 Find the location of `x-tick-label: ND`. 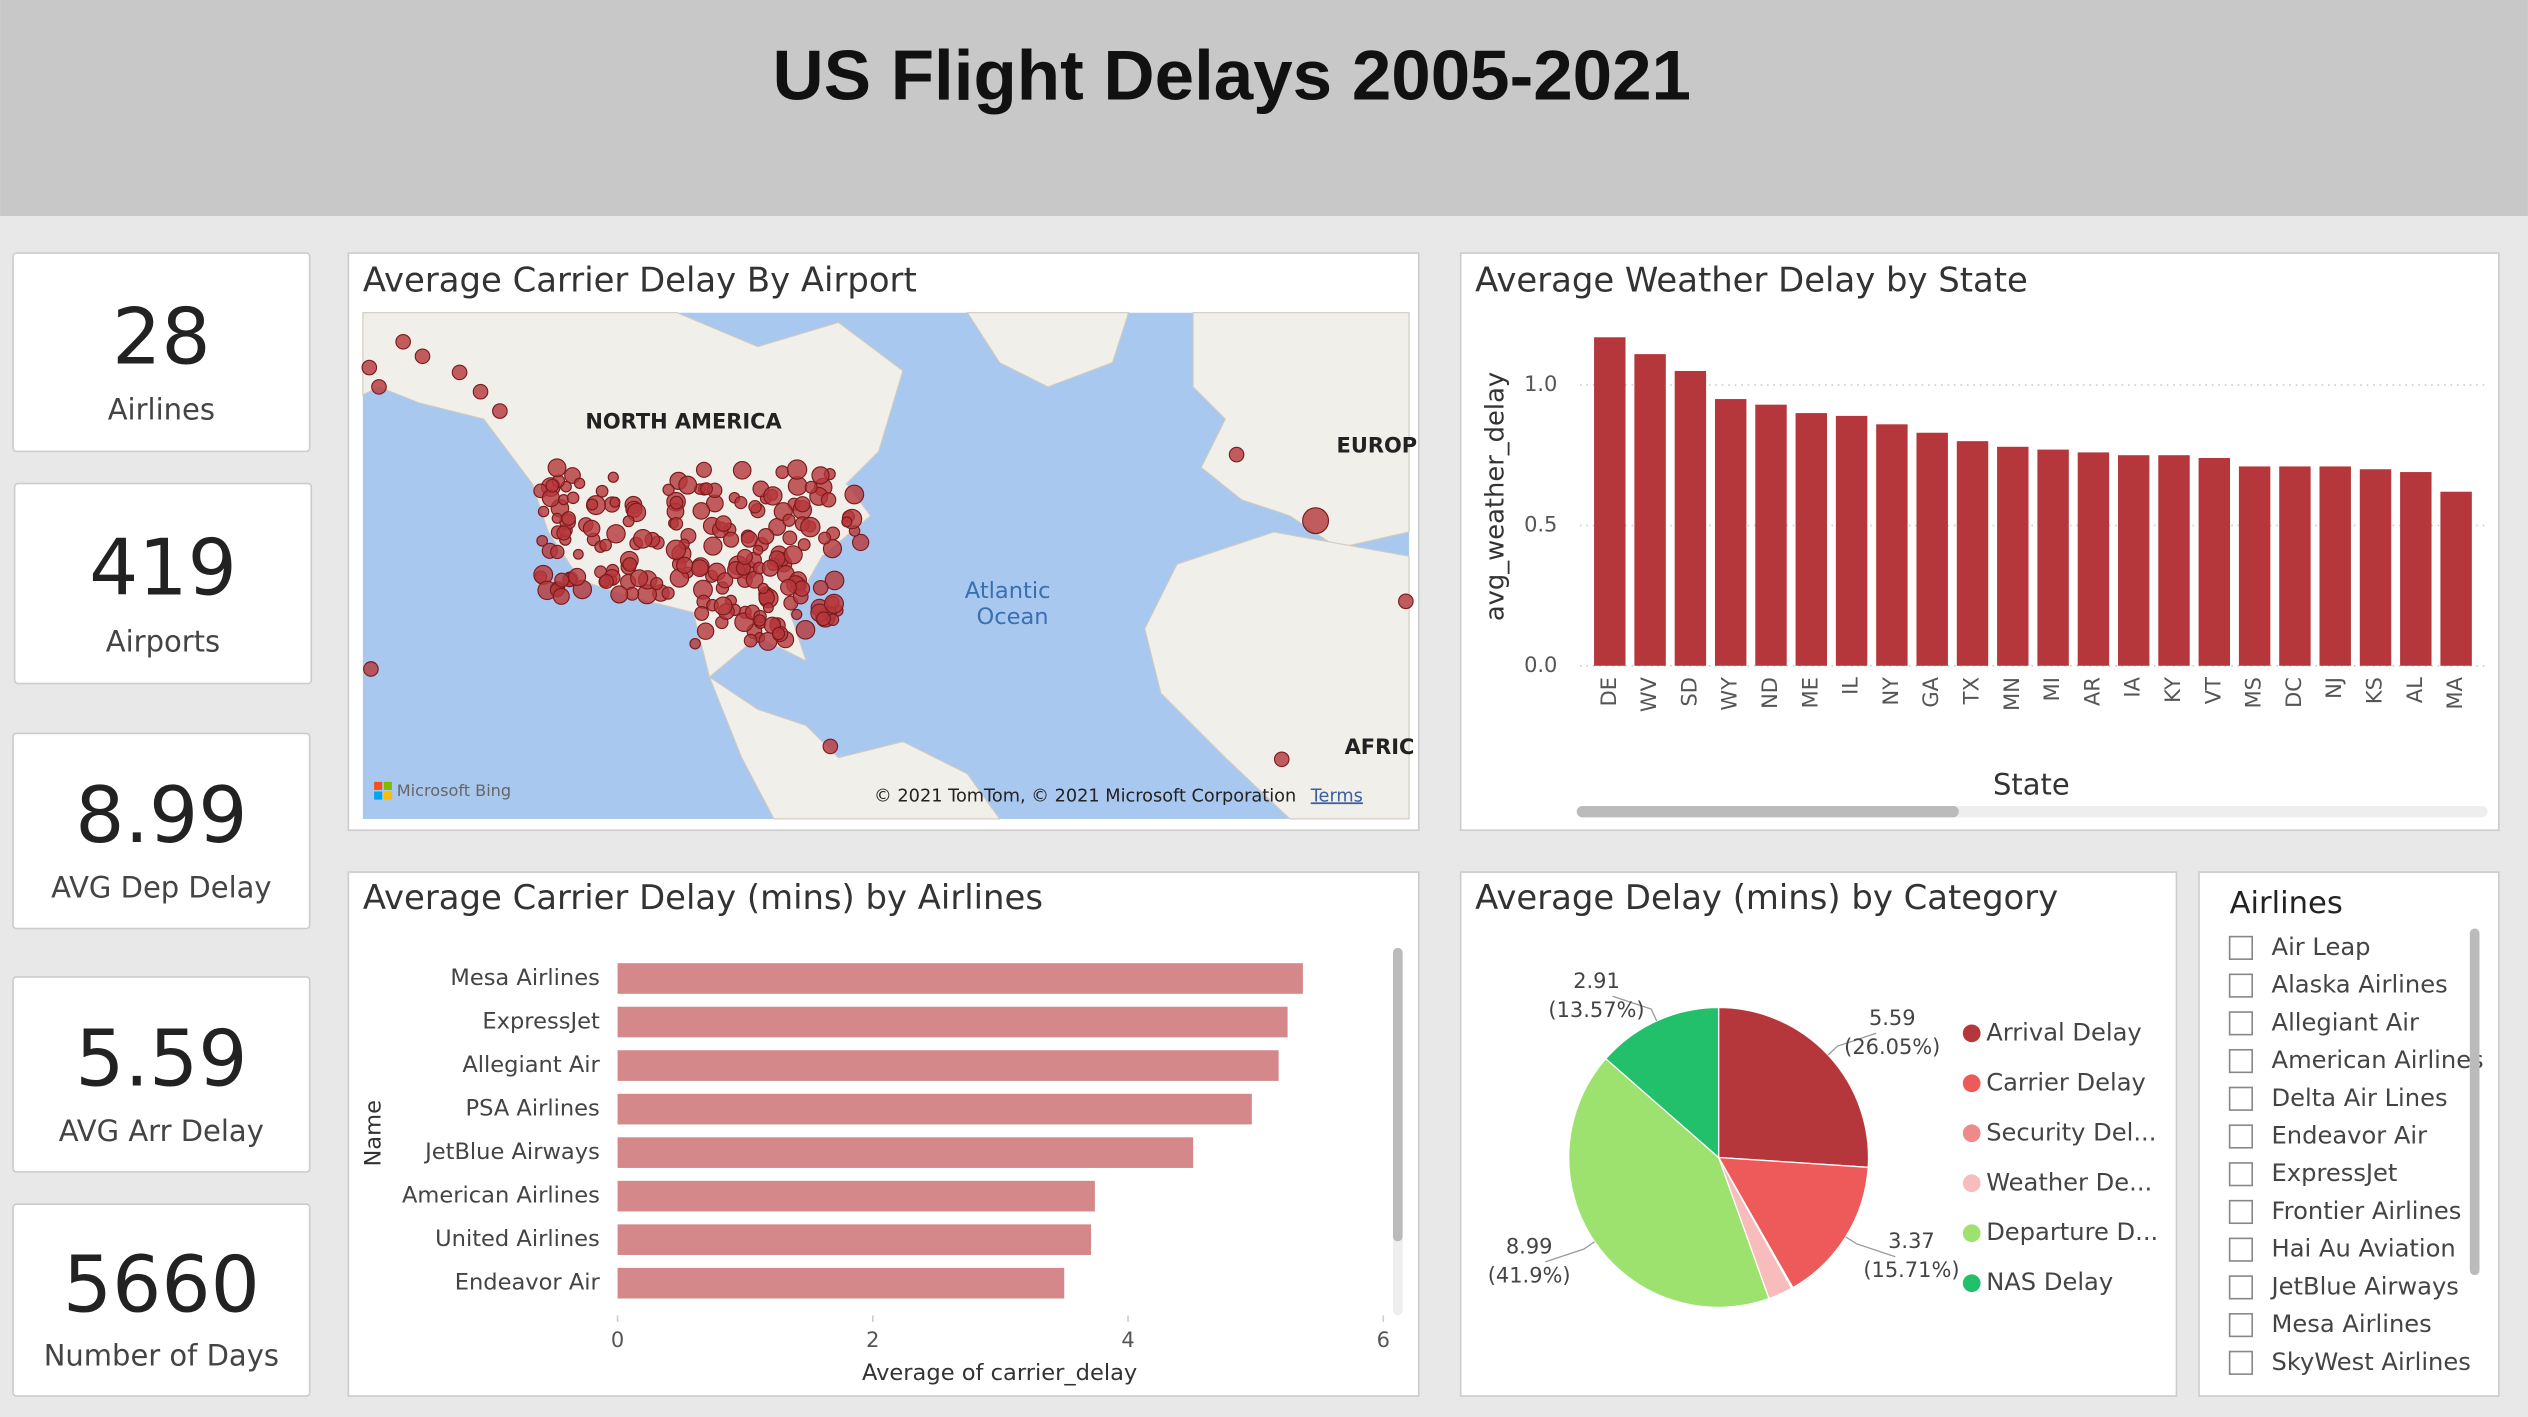

x-tick-label: ND is located at coordinates (1770, 693).